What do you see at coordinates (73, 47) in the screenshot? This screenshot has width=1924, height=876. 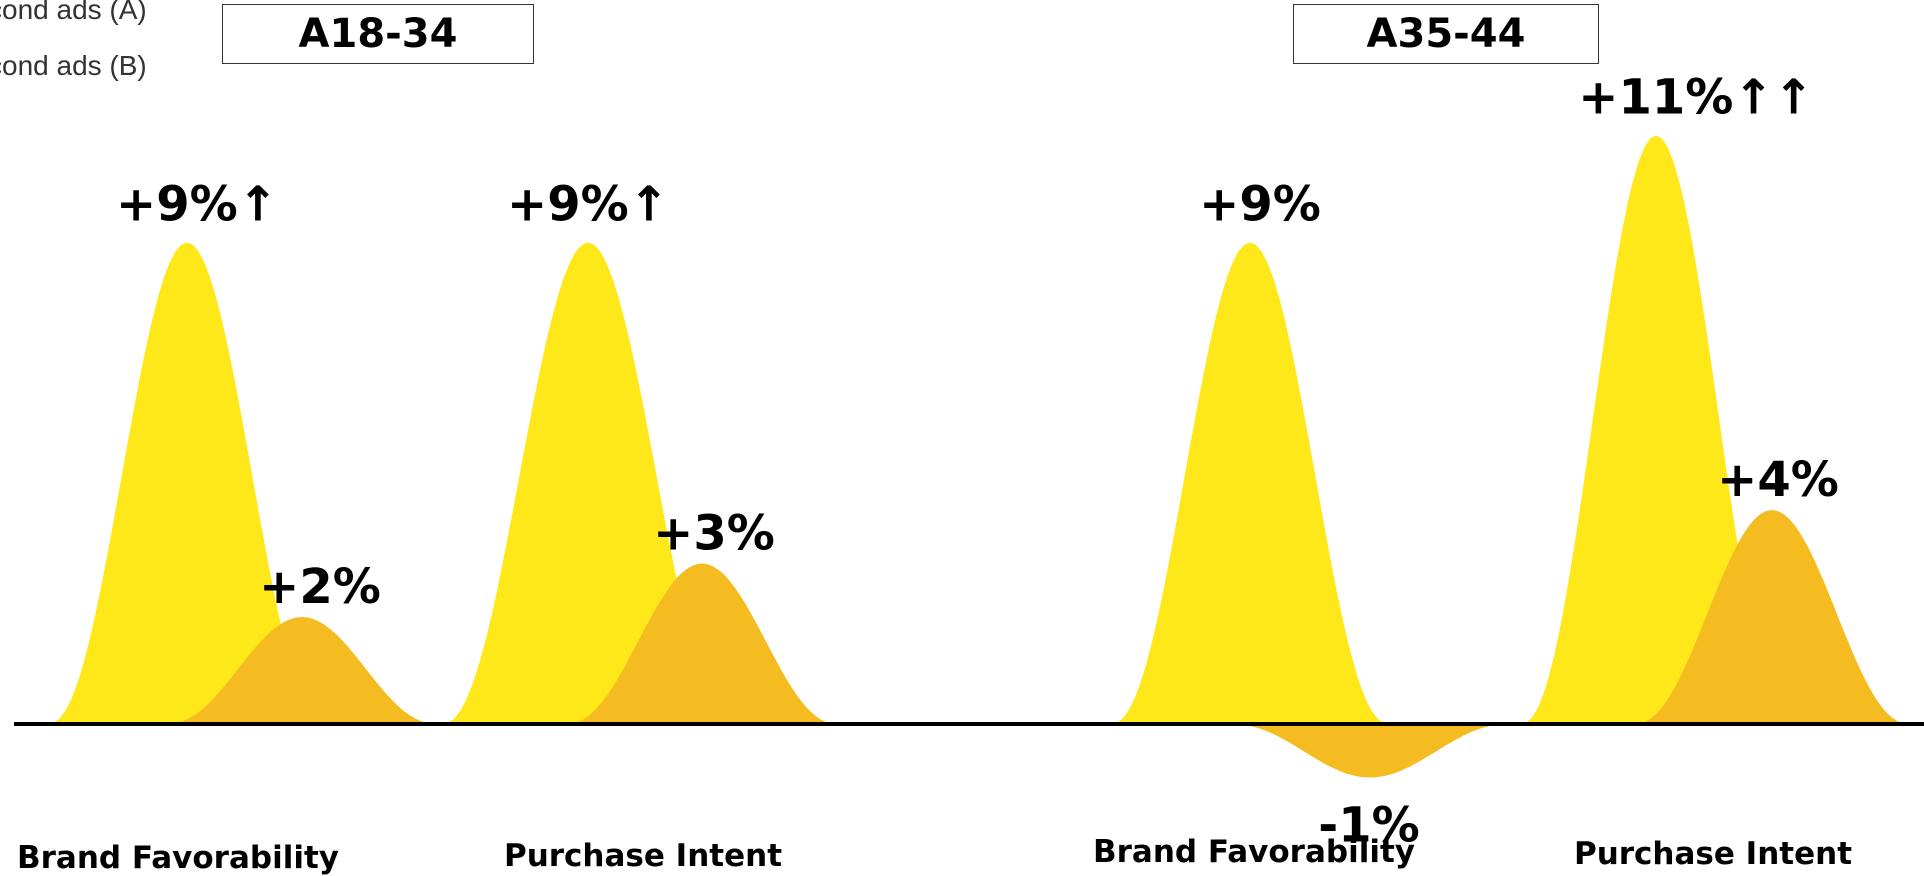 I see `legend: cond ads (A) cond ads (B)` at bounding box center [73, 47].